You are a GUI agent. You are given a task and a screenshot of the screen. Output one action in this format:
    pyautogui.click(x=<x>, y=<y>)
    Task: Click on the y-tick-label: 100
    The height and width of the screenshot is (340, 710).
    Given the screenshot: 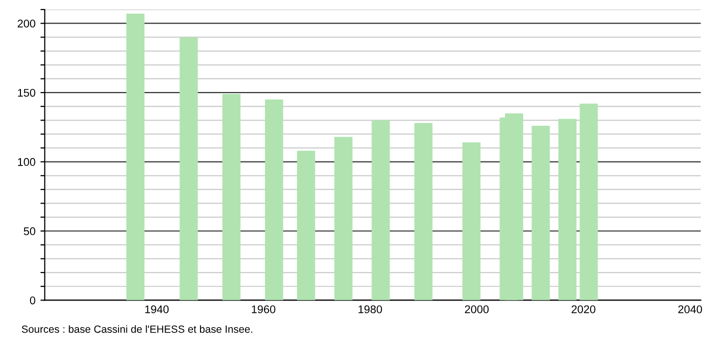 What is the action you would take?
    pyautogui.click(x=27, y=162)
    